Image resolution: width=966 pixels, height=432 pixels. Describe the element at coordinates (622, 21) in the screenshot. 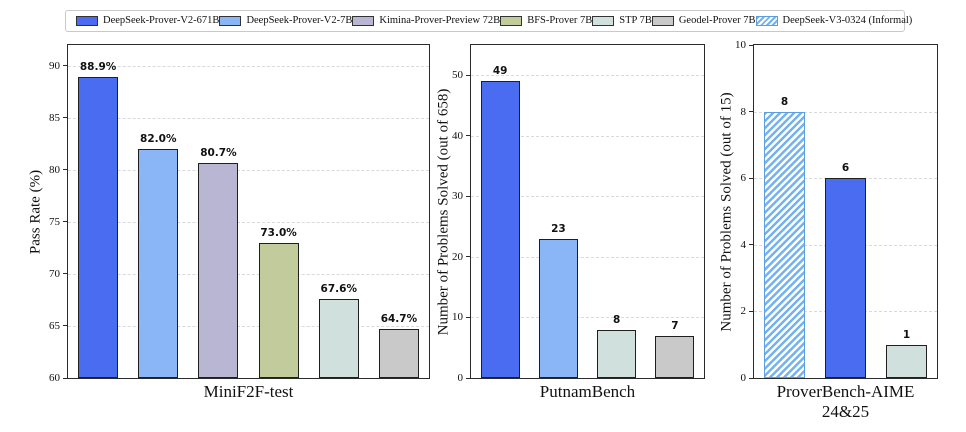

I see `legend-item: STP 7B` at that location.